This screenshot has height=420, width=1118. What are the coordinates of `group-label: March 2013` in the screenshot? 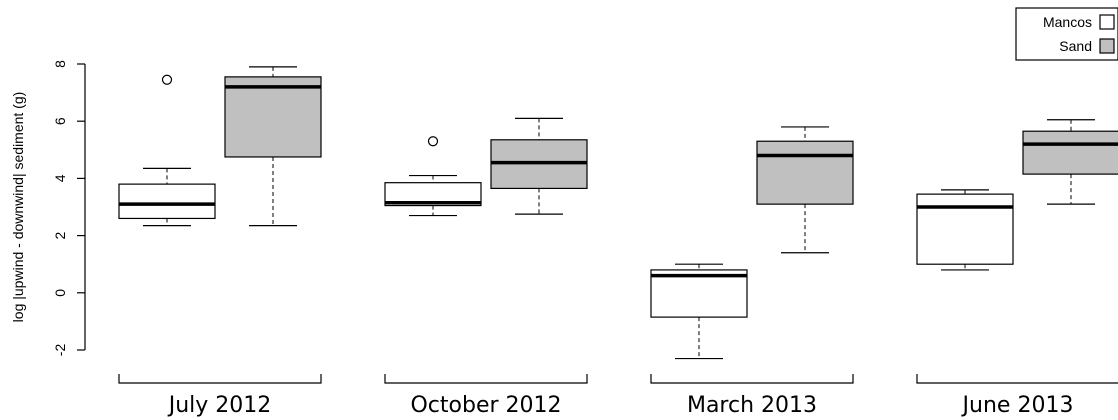 It's located at (752, 405).